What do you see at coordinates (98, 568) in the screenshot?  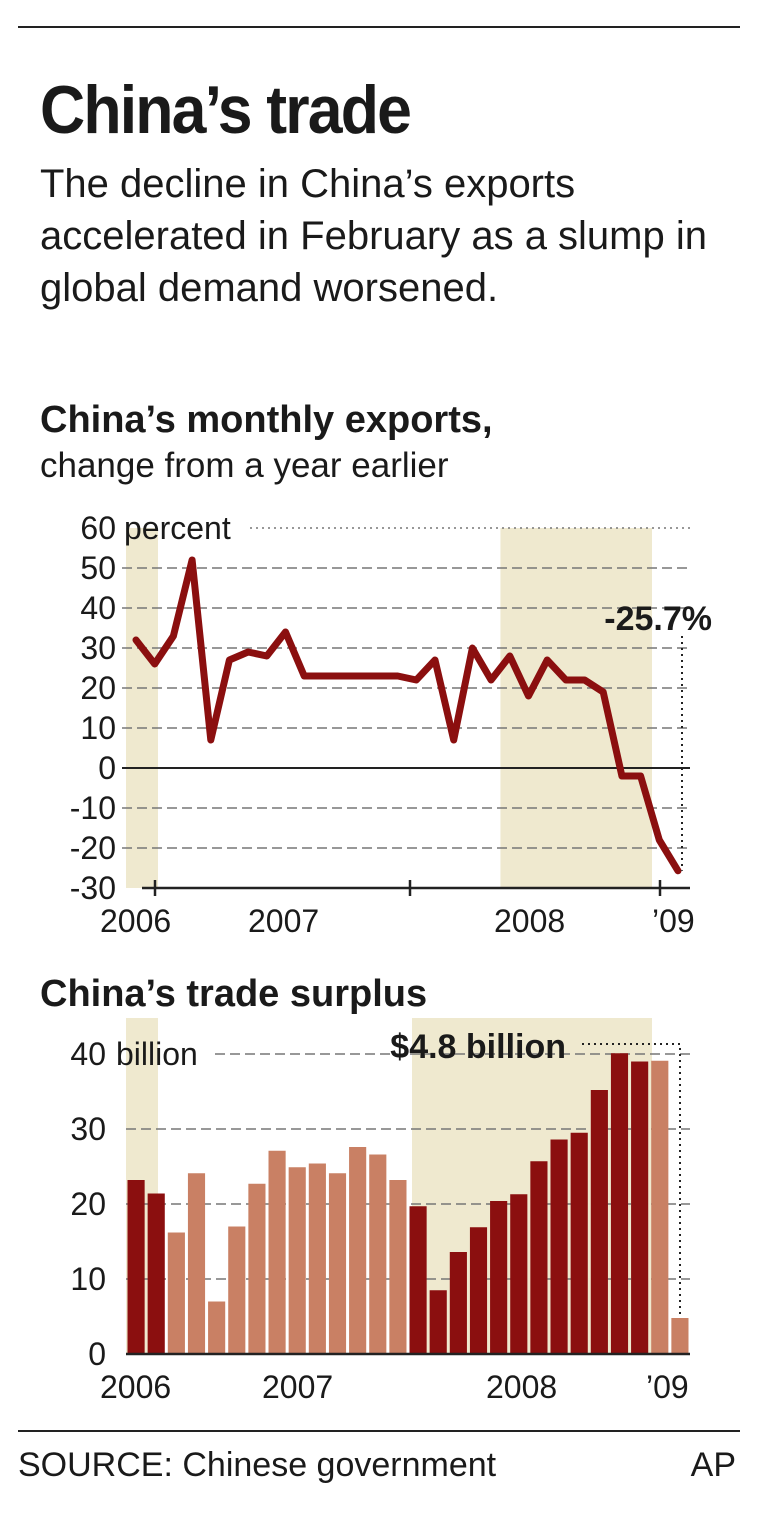 I see `y-tick-label: 50` at bounding box center [98, 568].